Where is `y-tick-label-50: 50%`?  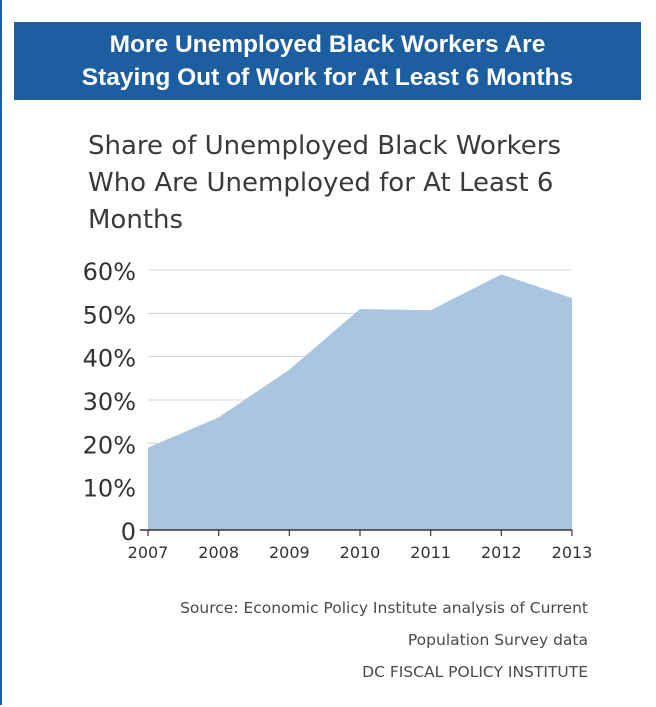
y-tick-label-50: 50% is located at coordinates (109, 315).